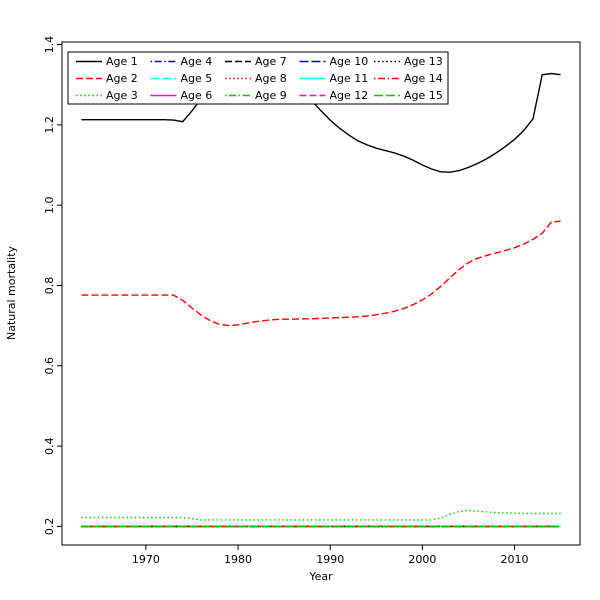 Image resolution: width=600 pixels, height=600 pixels. What do you see at coordinates (271, 61) in the screenshot?
I see `legend-label-age-7: Age 7` at bounding box center [271, 61].